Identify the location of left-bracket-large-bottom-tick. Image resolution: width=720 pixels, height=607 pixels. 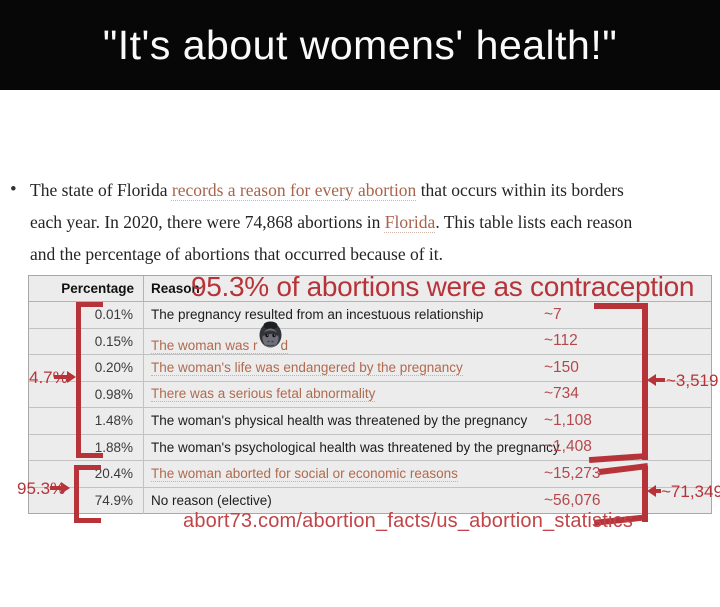
(87, 520).